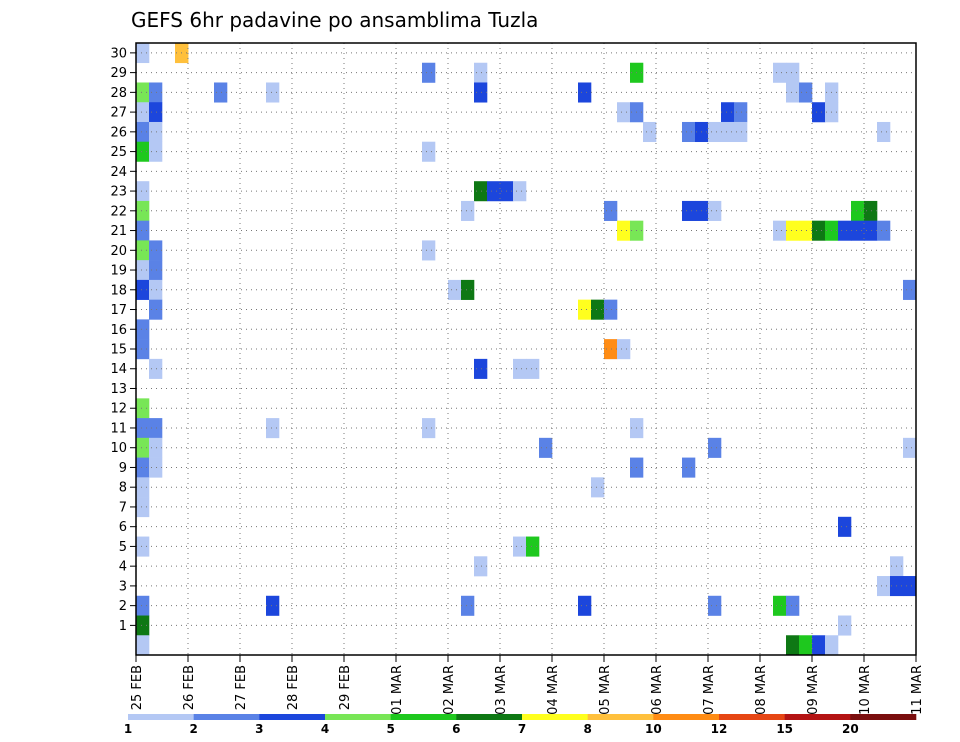 The height and width of the screenshot is (742, 960). I want to click on y-tick-label: 20, so click(118, 251).